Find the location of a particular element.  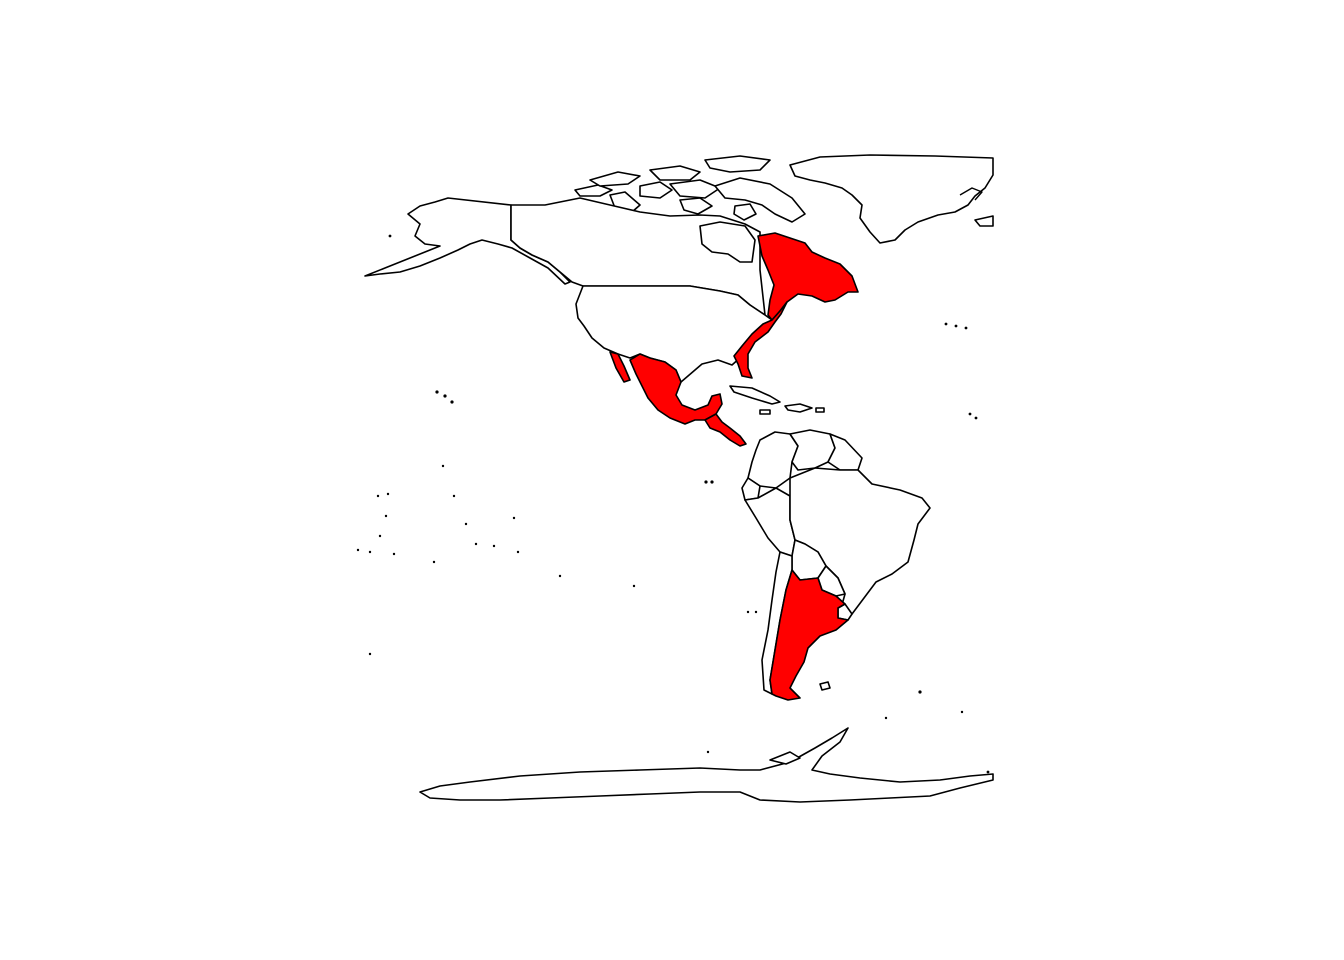

southampton-island is located at coordinates (745, 212).